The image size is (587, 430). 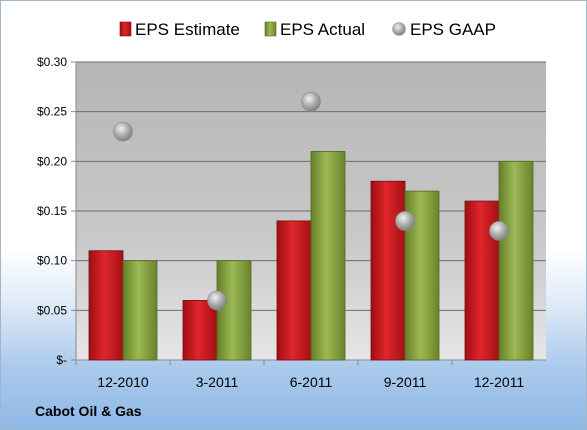 I want to click on y-tick-label: $0.10, so click(x=52, y=261).